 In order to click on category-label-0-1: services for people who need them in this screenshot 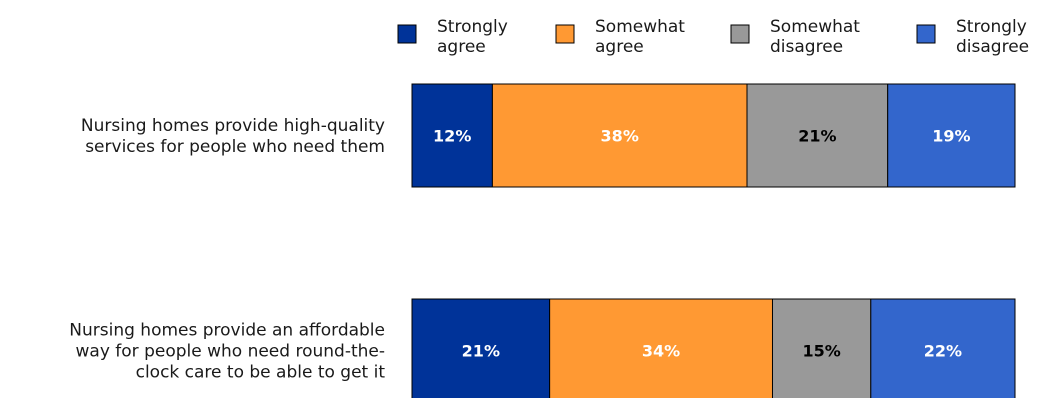, I will do `click(235, 147)`.